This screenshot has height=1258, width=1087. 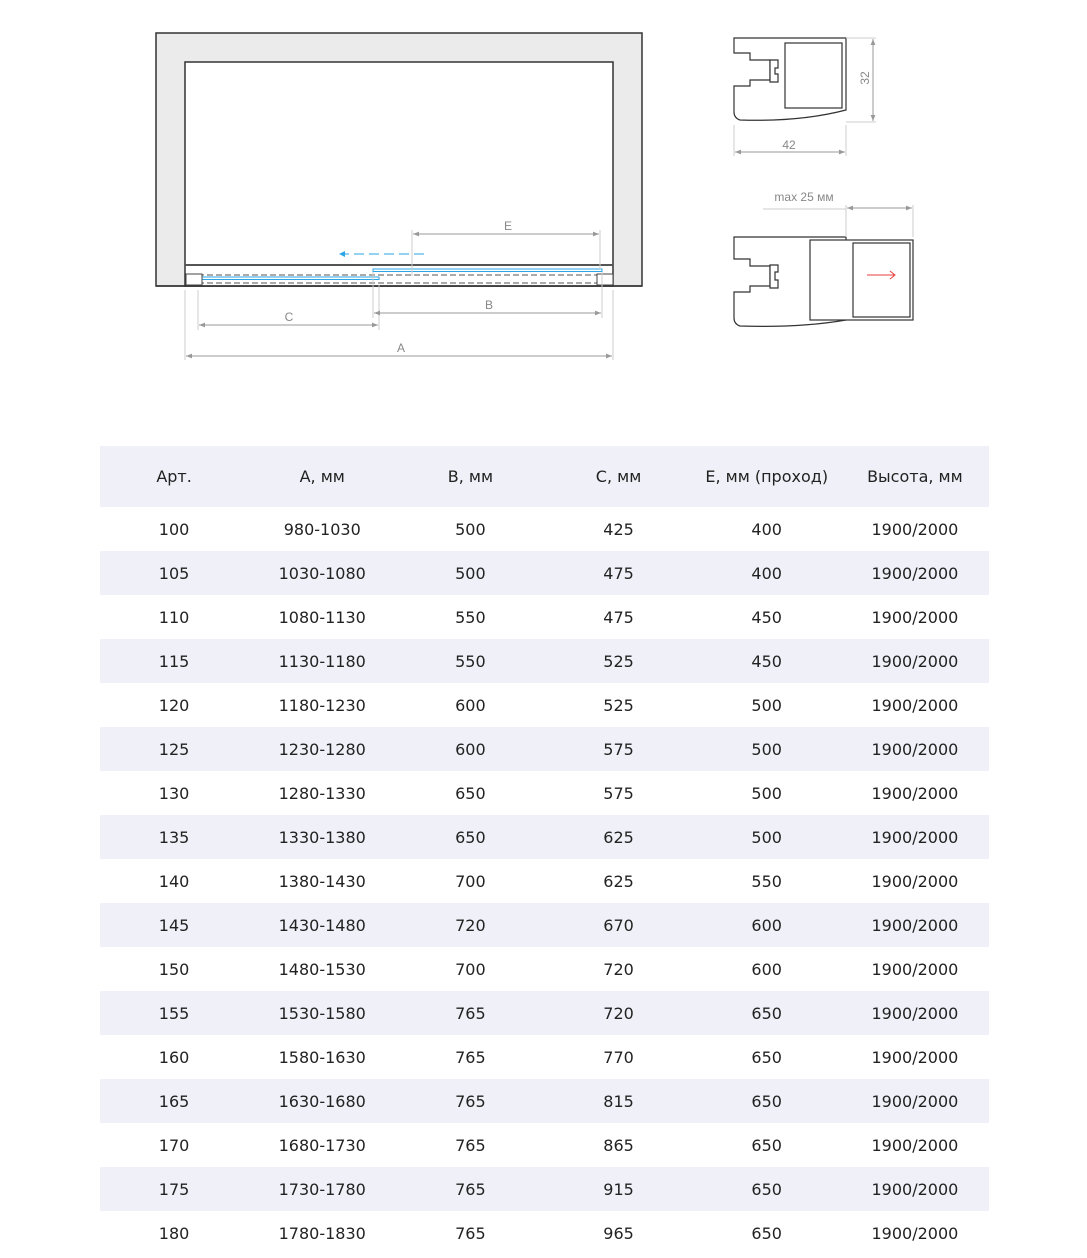 What do you see at coordinates (322, 1101) in the screenshot?
I see `table-cell: 1630-1680` at bounding box center [322, 1101].